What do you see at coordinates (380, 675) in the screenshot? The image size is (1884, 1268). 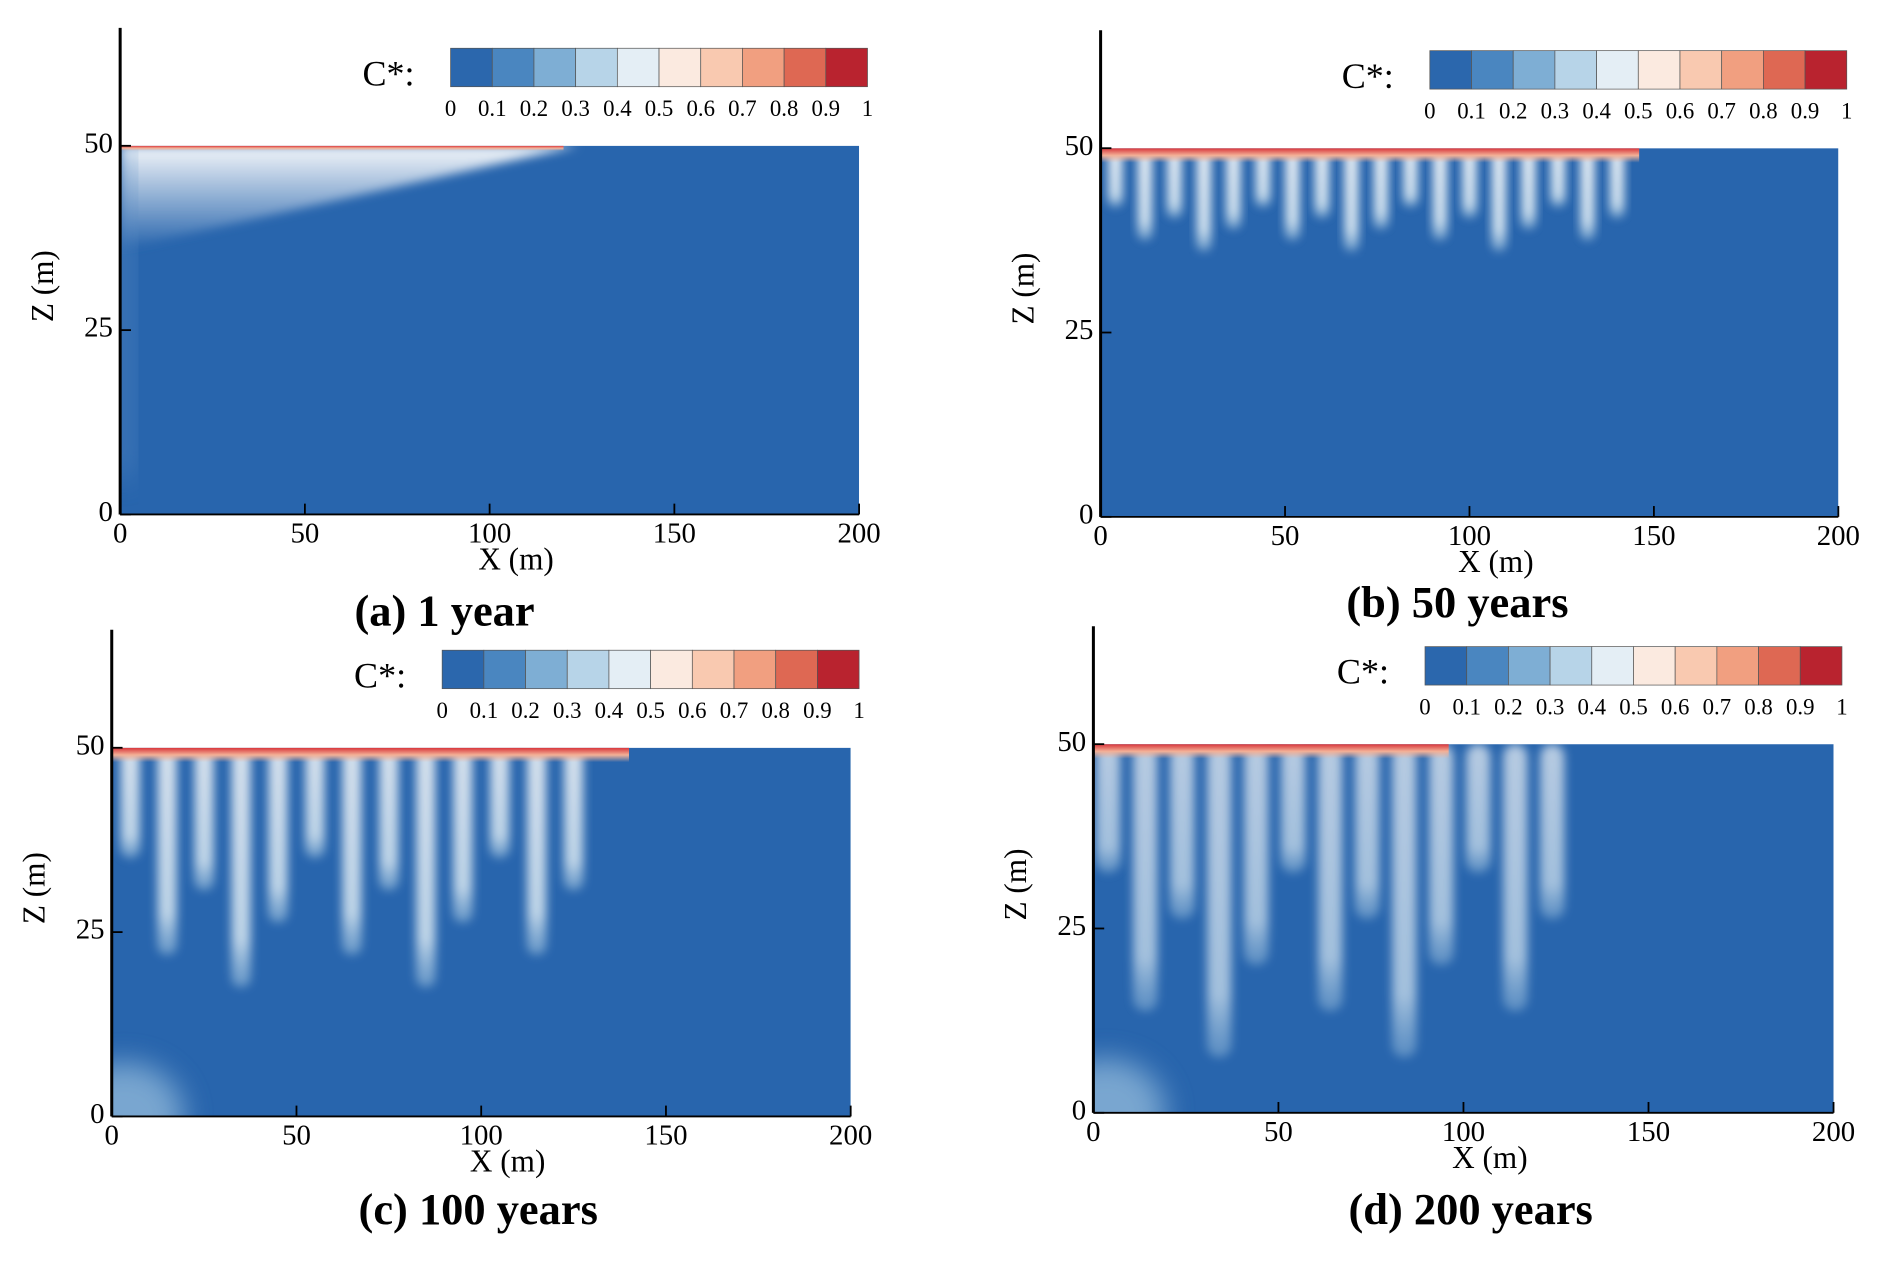 I see `colorbar-label: C*:` at bounding box center [380, 675].